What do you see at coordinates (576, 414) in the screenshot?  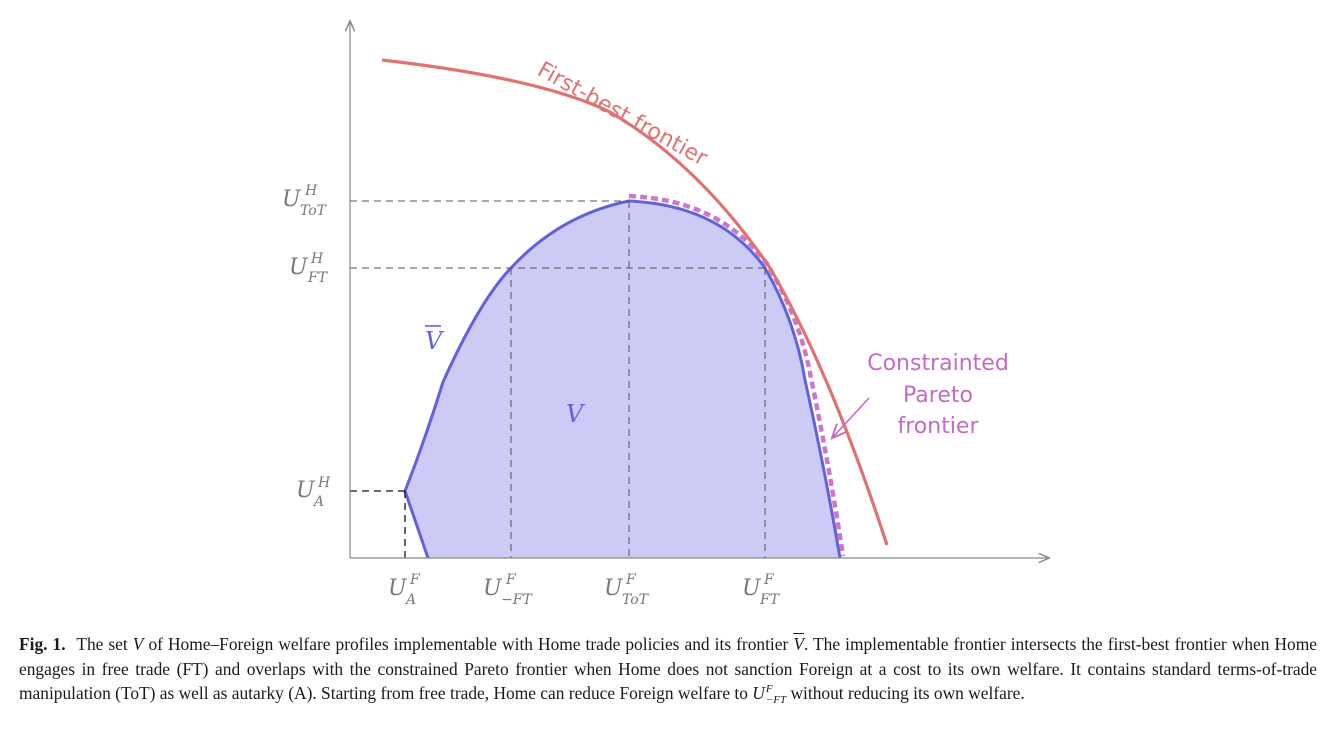 I see `v-set-label: V` at bounding box center [576, 414].